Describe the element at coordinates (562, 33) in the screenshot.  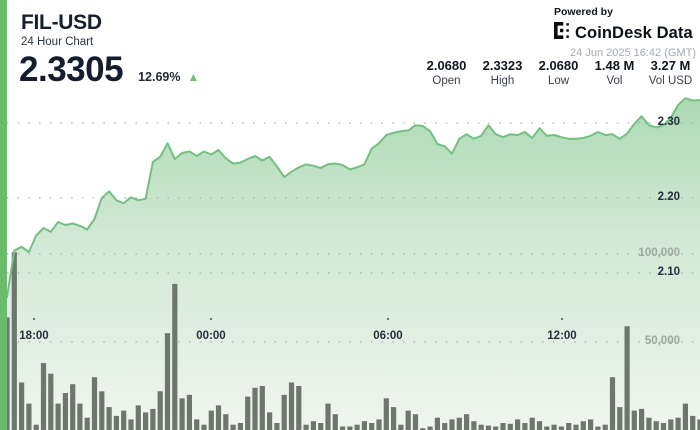
I see `coindesk-logo-icon` at that location.